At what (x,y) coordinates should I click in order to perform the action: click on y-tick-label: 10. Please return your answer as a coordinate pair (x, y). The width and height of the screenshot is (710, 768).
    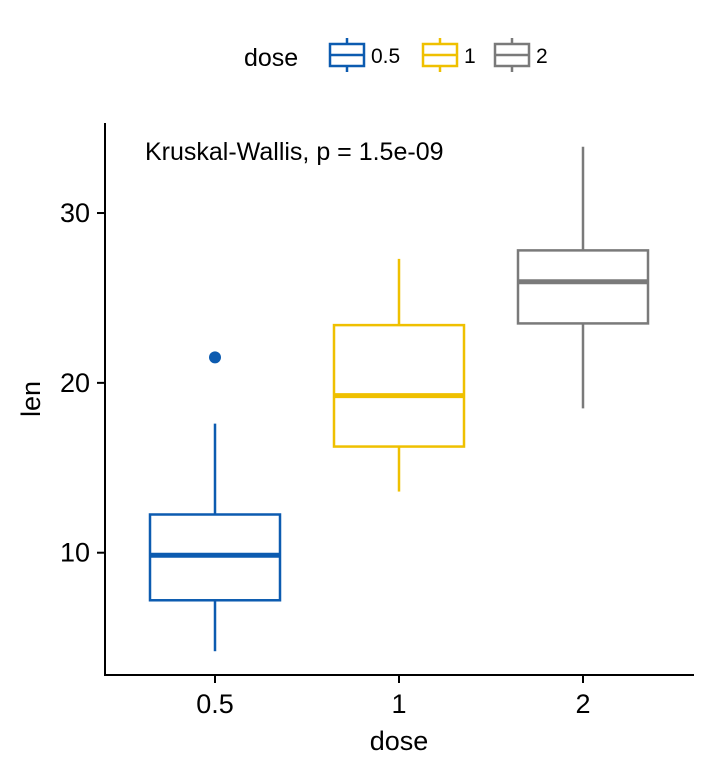
    Looking at the image, I should click on (75, 553).